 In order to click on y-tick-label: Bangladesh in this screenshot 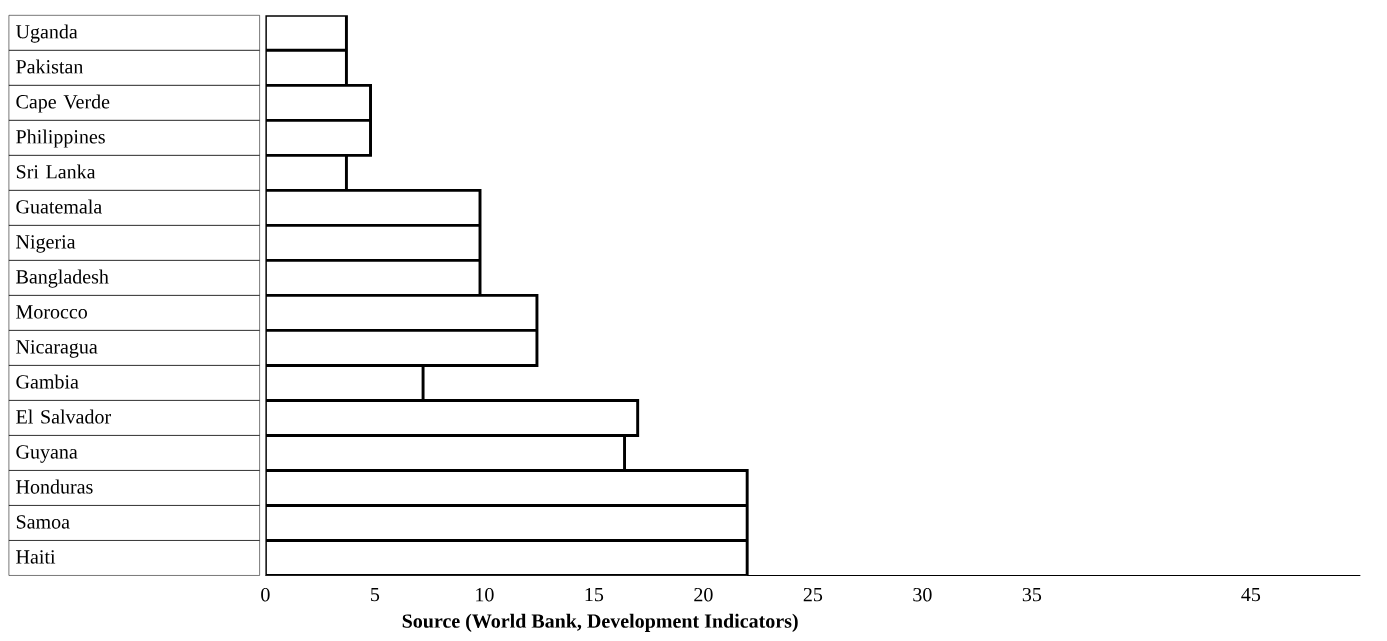, I will do `click(62, 278)`.